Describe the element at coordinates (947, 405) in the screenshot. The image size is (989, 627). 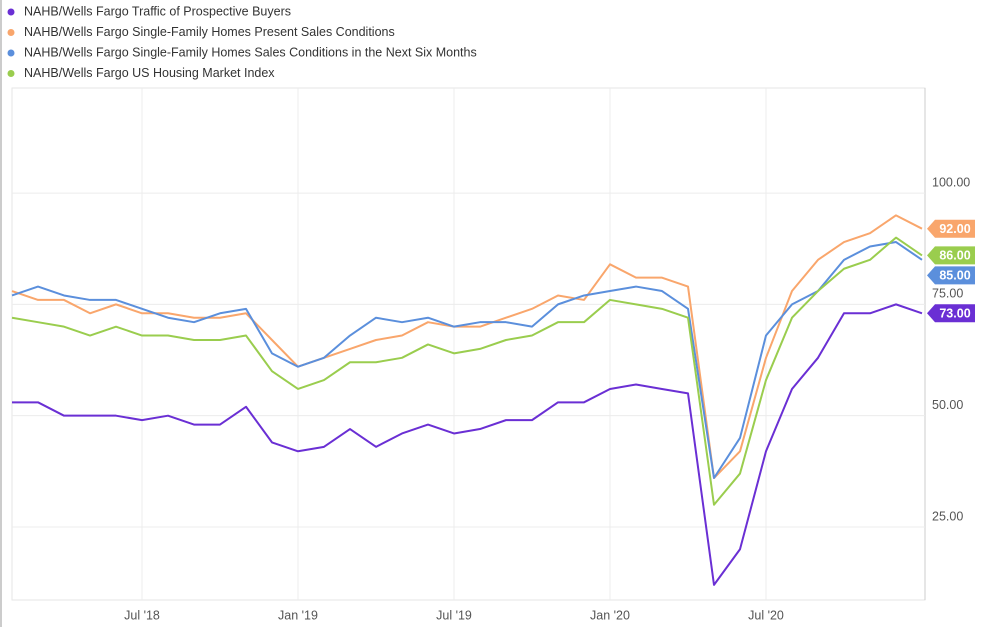
I see `y-tick-label: 50.00` at that location.